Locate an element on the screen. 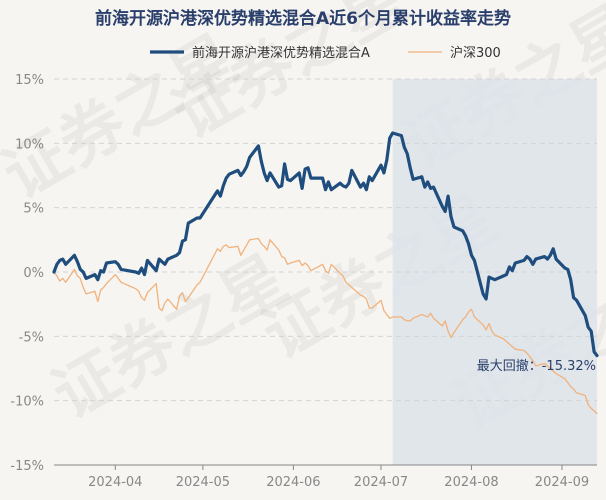 The height and width of the screenshot is (500, 606). y-tick-label: -5% is located at coordinates (31, 337).